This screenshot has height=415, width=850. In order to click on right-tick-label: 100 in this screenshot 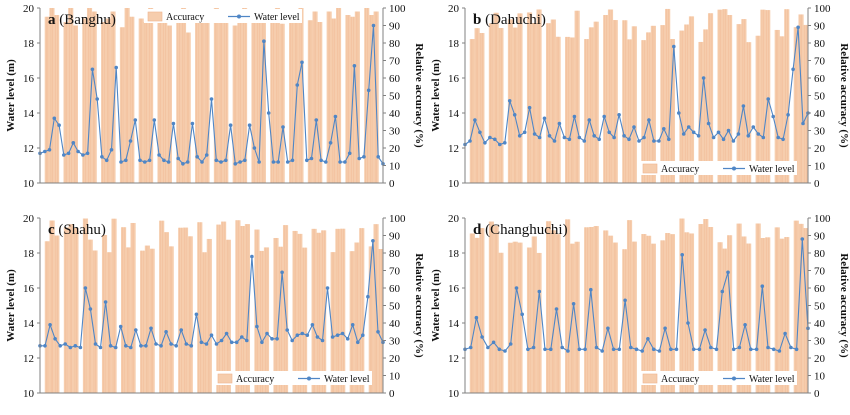, I will do `click(397, 219)`.